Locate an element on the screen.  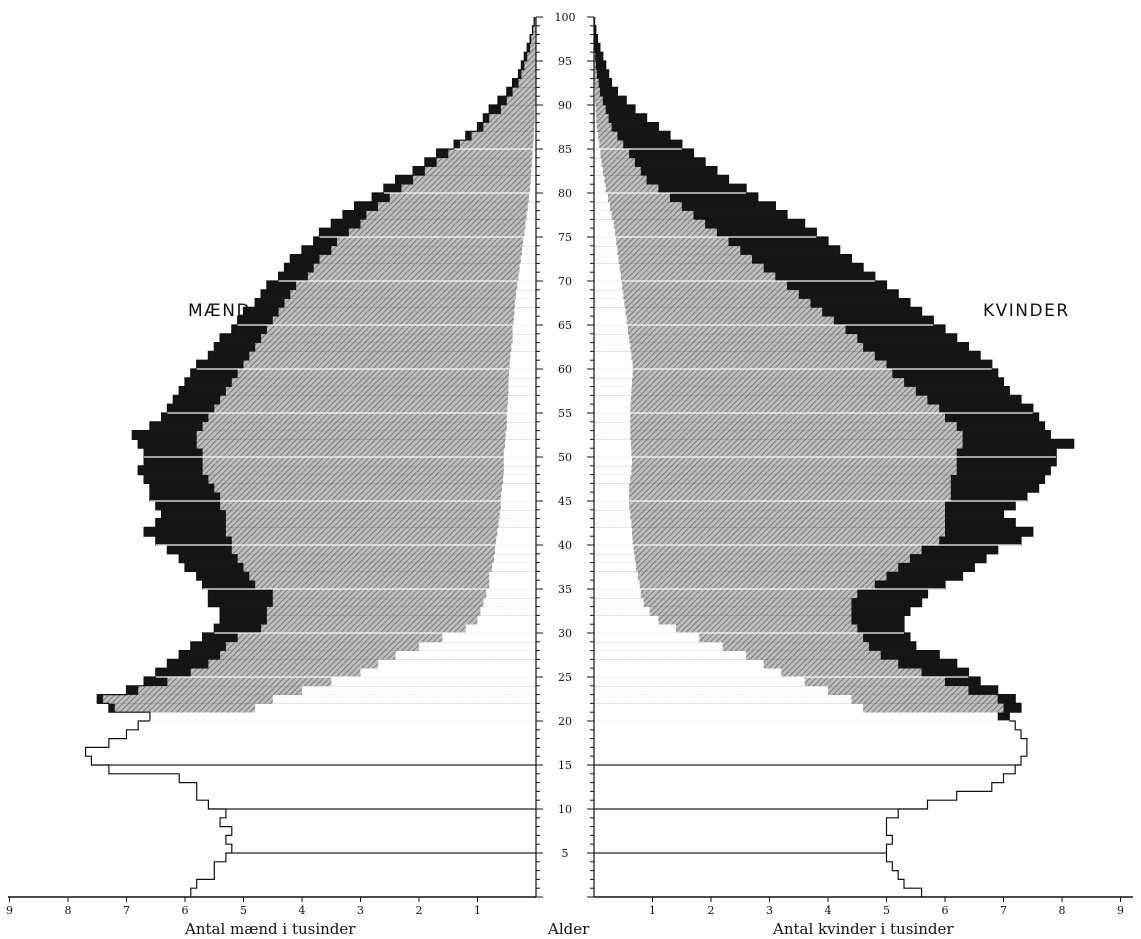
x-tick-label-men: 7 is located at coordinates (126, 910).